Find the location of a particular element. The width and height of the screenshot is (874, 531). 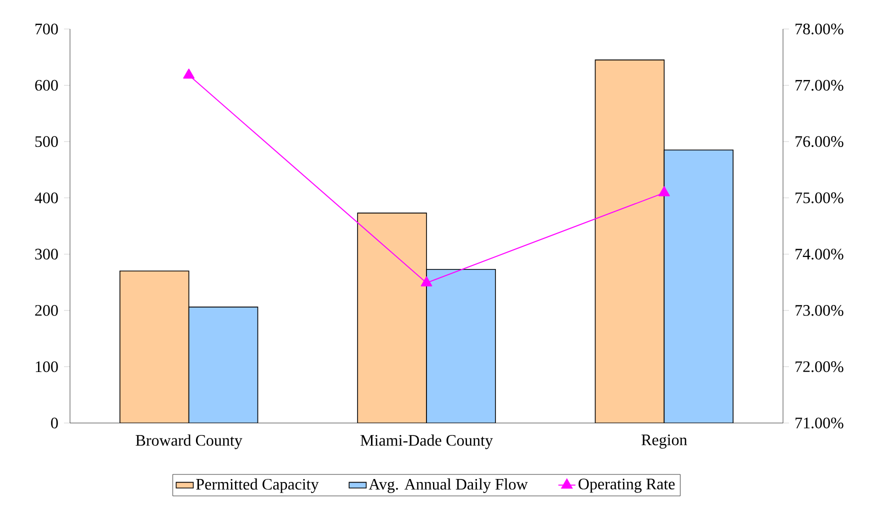

y-tick-label: 400 is located at coordinates (46, 198).